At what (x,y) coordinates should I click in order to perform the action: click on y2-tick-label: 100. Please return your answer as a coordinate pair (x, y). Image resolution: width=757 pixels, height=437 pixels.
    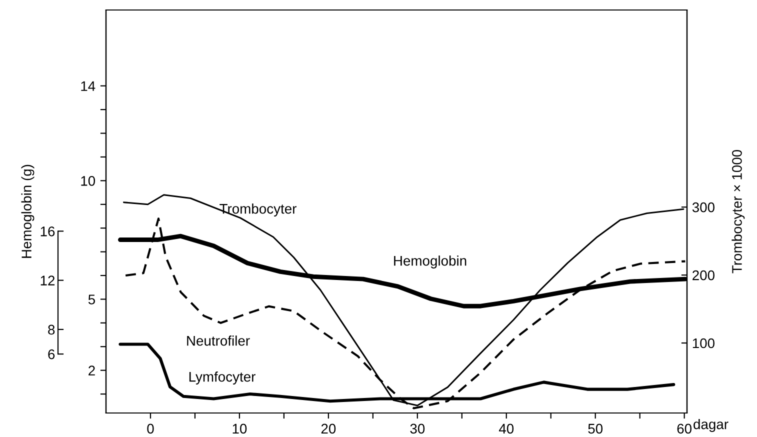
    Looking at the image, I should click on (703, 343).